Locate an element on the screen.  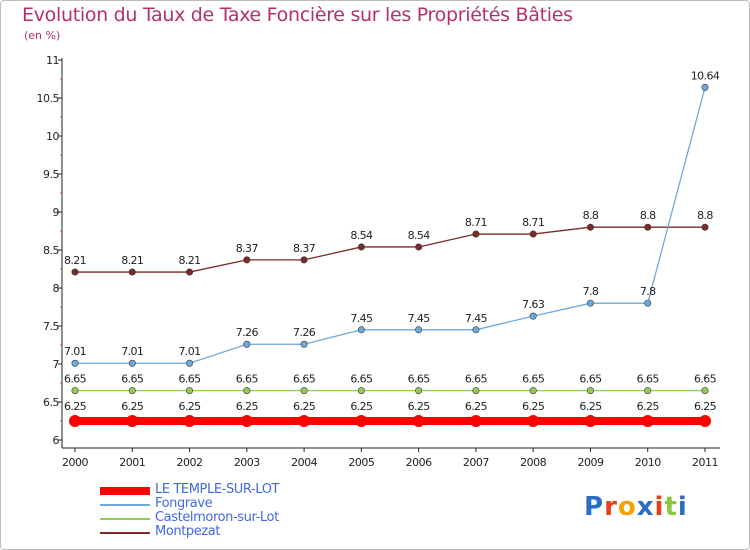
y-tick-label: 9.5 is located at coordinates (51, 174).